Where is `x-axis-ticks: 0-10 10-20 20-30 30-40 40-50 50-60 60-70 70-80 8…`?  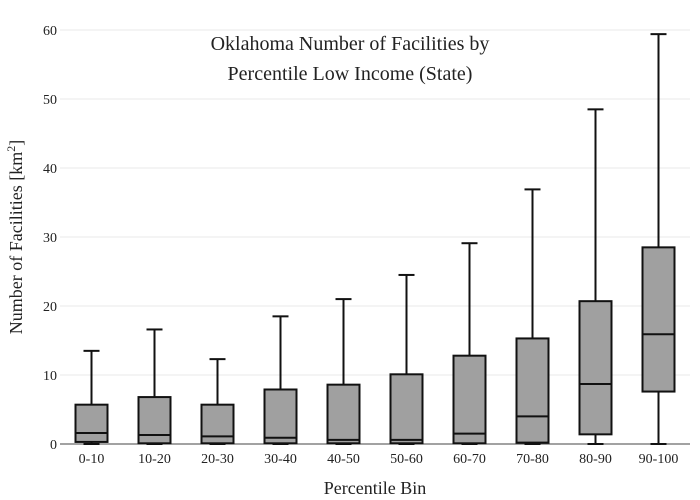 x-axis-ticks: 0-10 10-20 20-30 30-40 40-50 50-60 60-70 70-80 8… is located at coordinates (379, 459).